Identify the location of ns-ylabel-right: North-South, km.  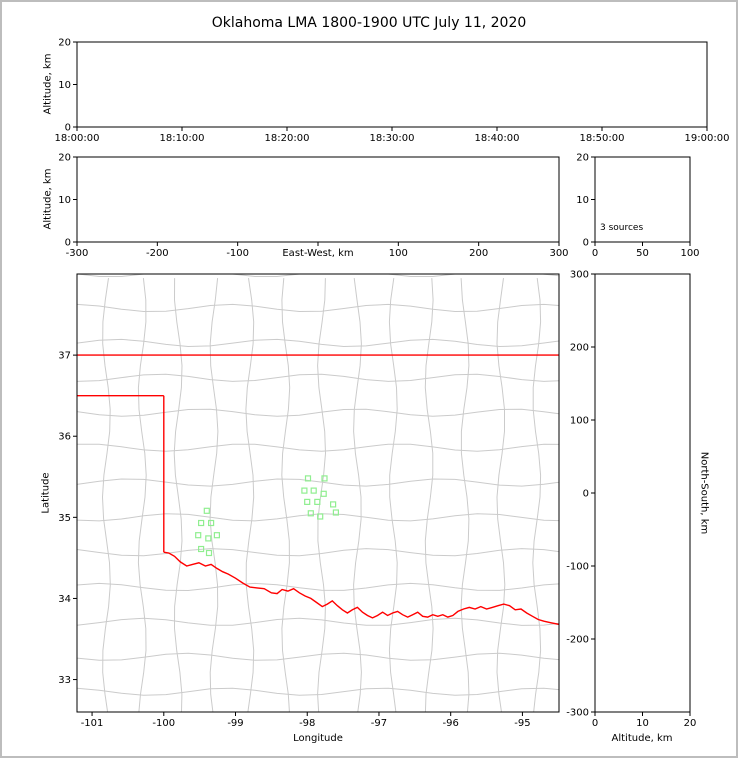
(704, 493).